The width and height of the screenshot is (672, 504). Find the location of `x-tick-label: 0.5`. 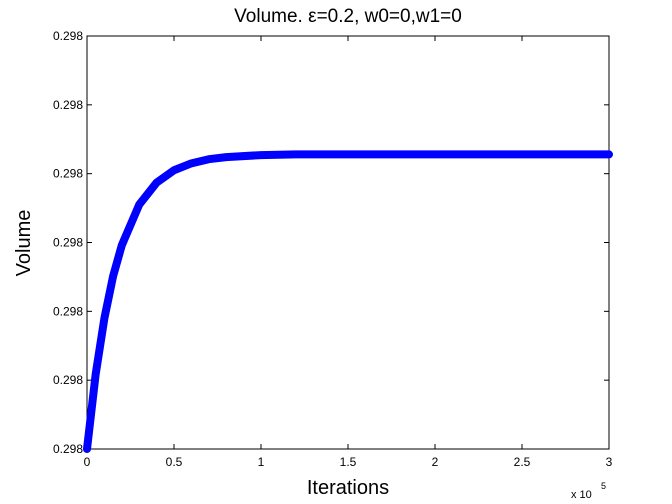

x-tick-label: 0.5 is located at coordinates (174, 462).